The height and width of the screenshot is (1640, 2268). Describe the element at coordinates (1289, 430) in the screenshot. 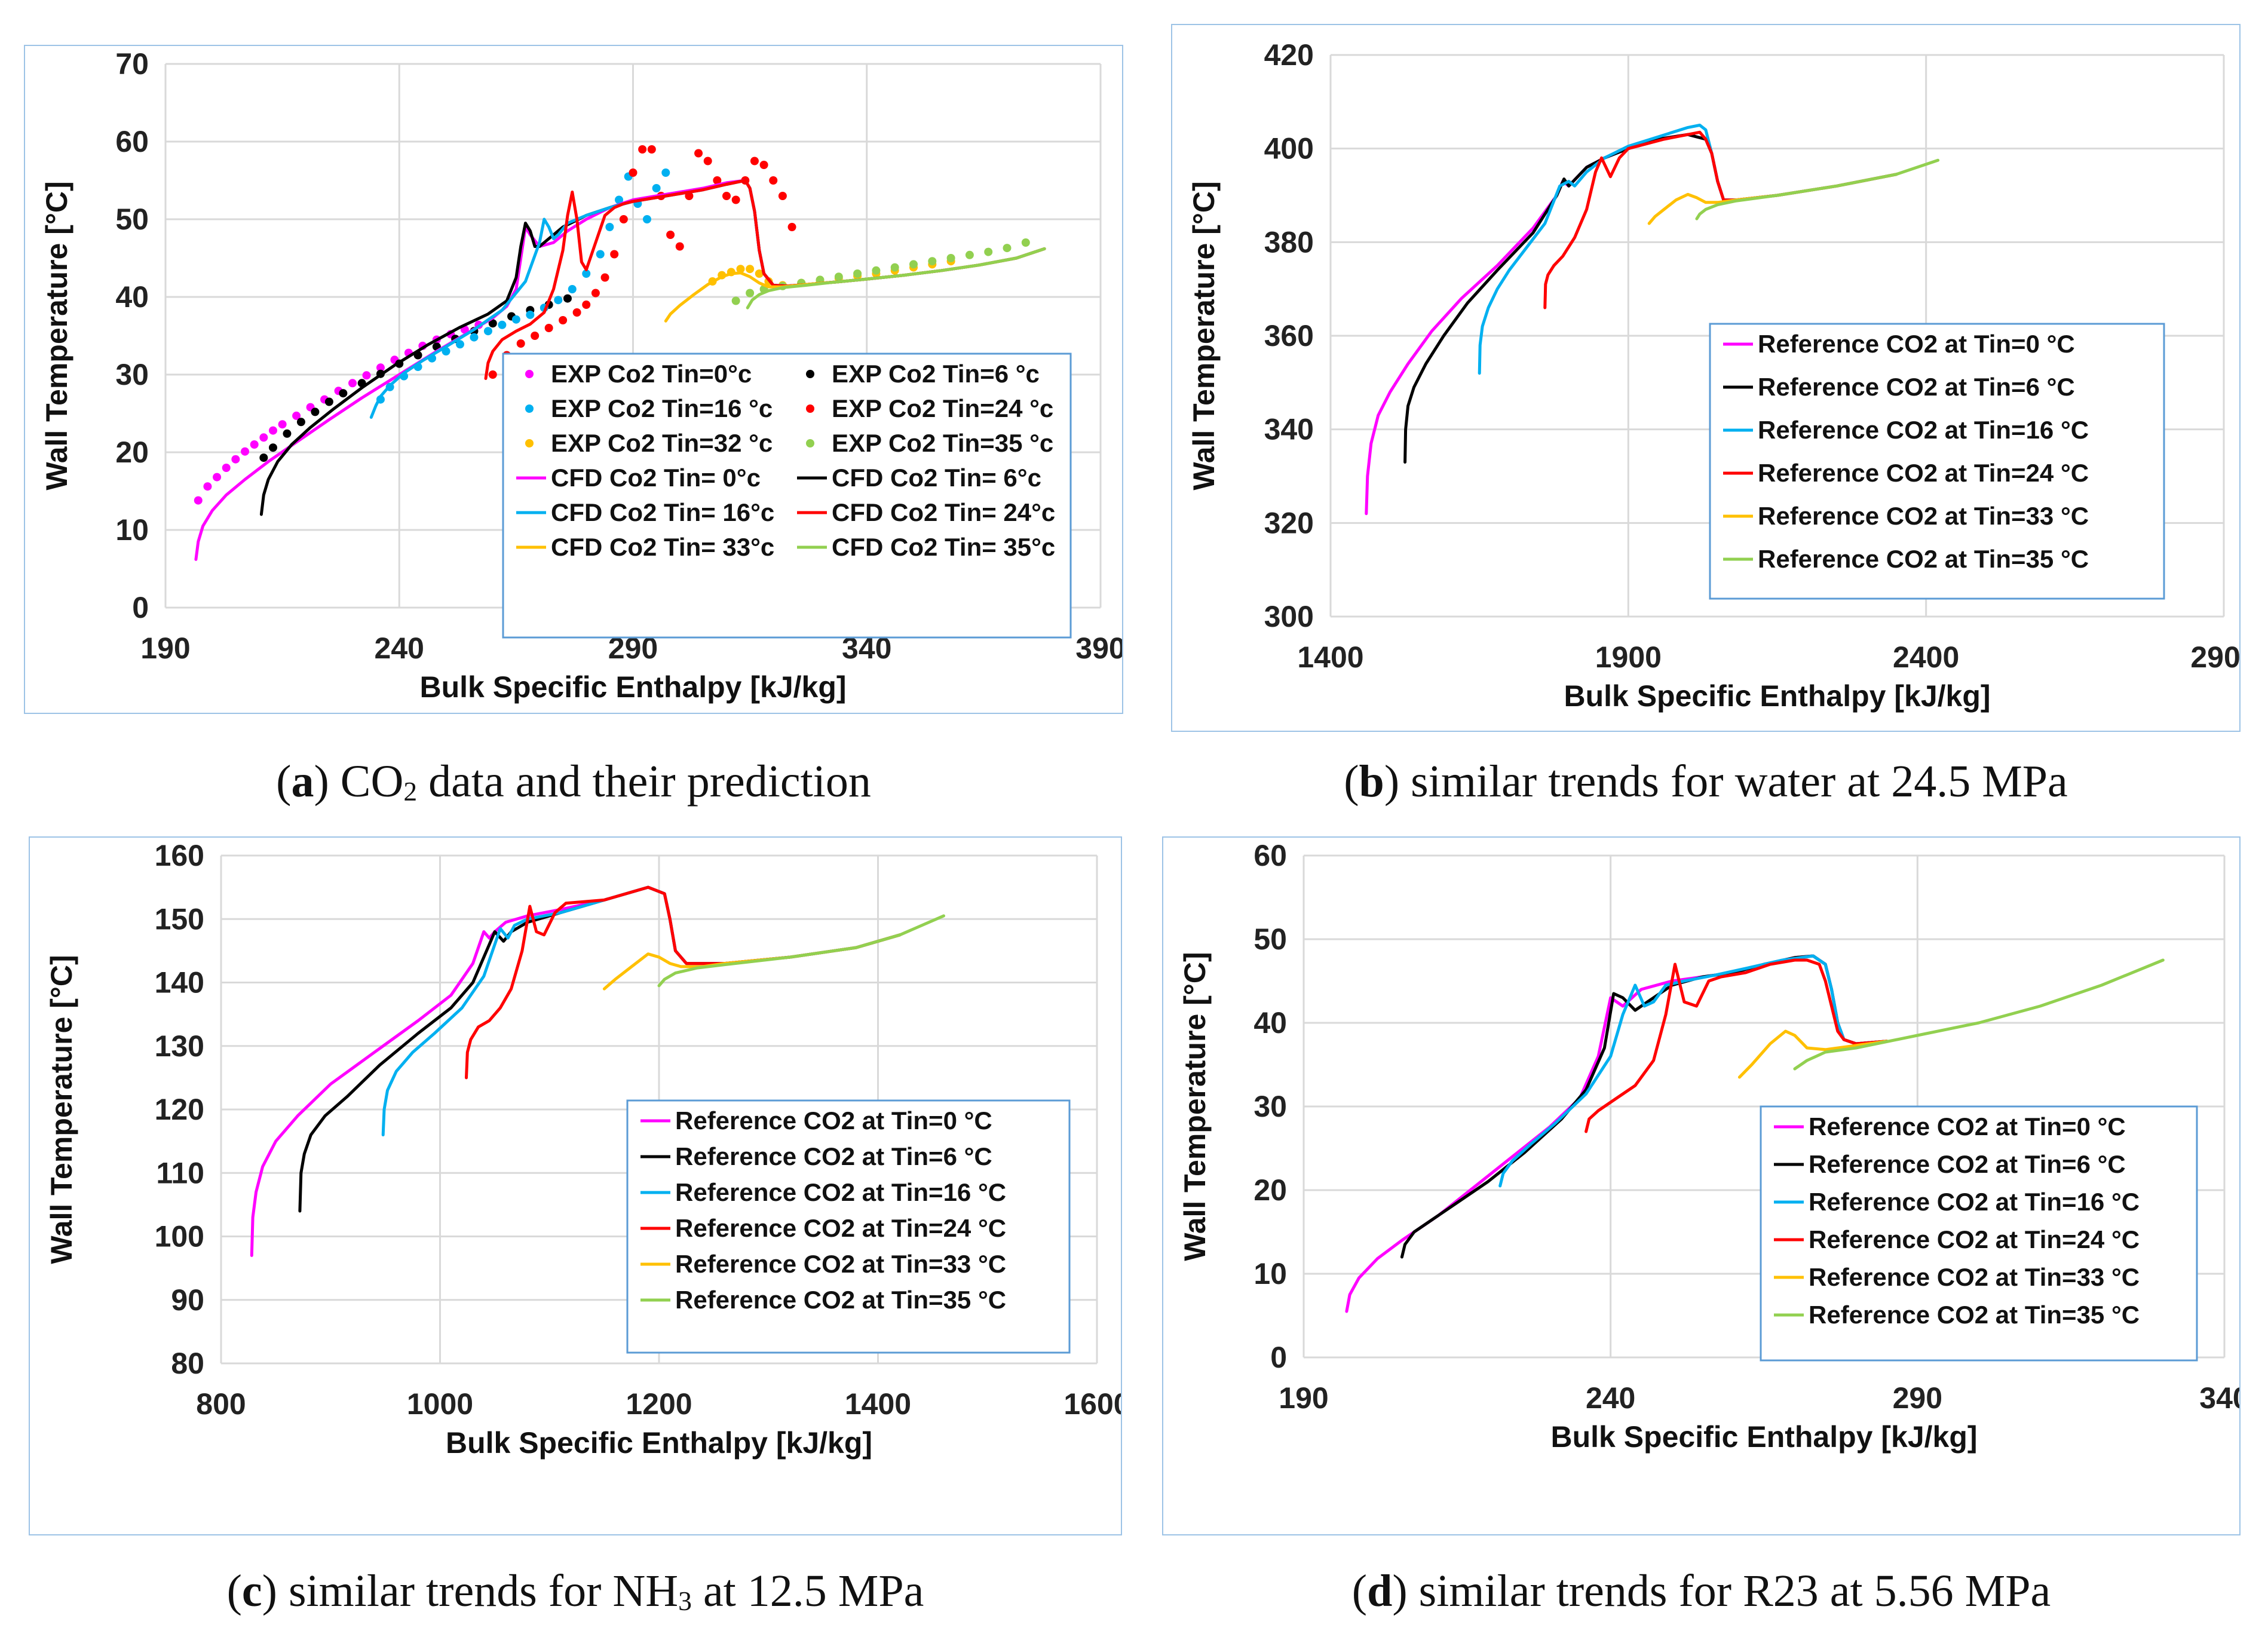

I see `y-tick-label: 340` at that location.